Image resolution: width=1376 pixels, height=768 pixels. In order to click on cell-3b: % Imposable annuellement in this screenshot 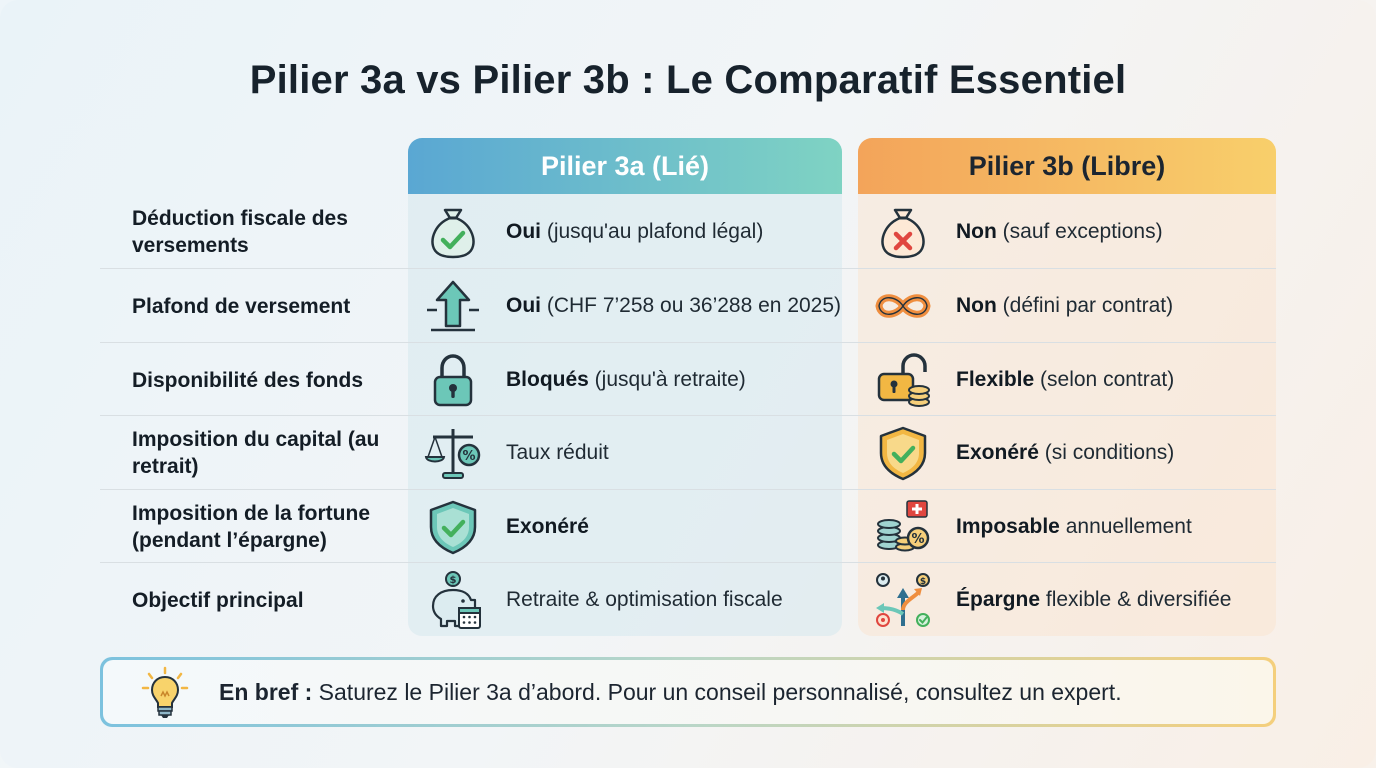, I will do `click(1070, 527)`.